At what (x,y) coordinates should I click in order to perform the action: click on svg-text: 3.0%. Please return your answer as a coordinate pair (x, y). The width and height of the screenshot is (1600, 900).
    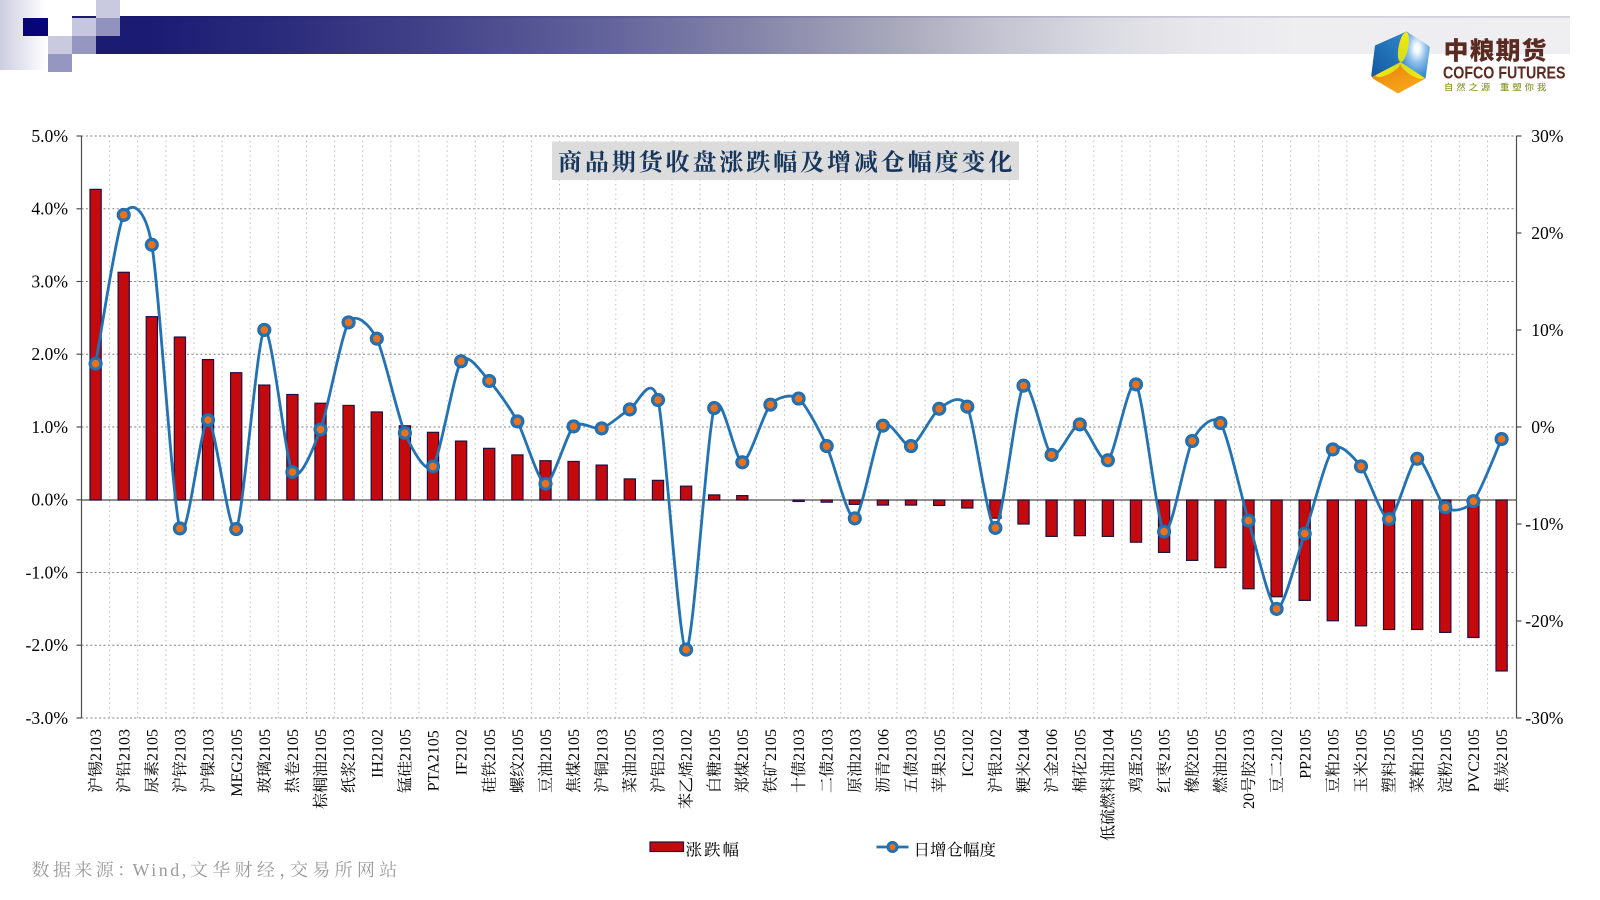
    Looking at the image, I should click on (49, 281).